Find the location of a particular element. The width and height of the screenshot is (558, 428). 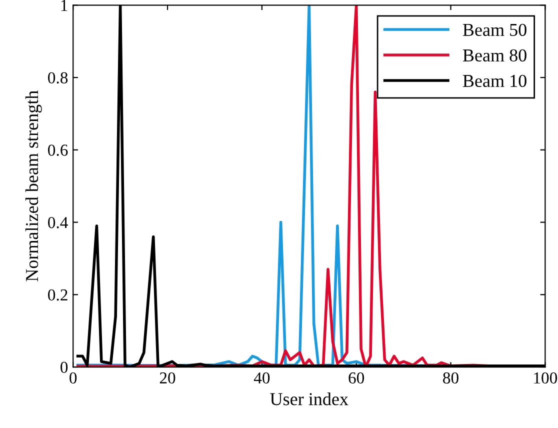

x-tick-label: 60 is located at coordinates (356, 378).